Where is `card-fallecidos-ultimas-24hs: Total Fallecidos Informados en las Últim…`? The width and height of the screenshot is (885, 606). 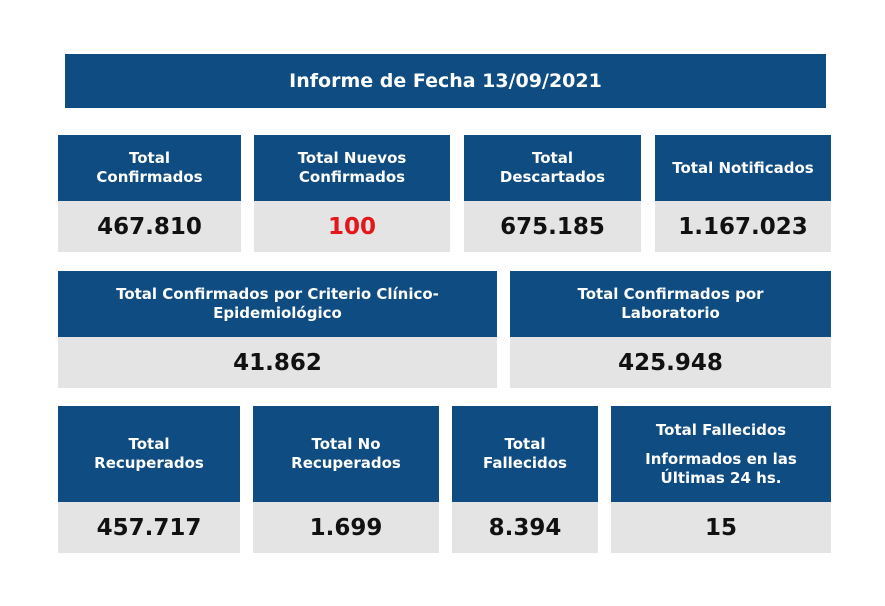
card-fallecidos-ultimas-24hs: Total Fallecidos Informados en las Últim… is located at coordinates (721, 479).